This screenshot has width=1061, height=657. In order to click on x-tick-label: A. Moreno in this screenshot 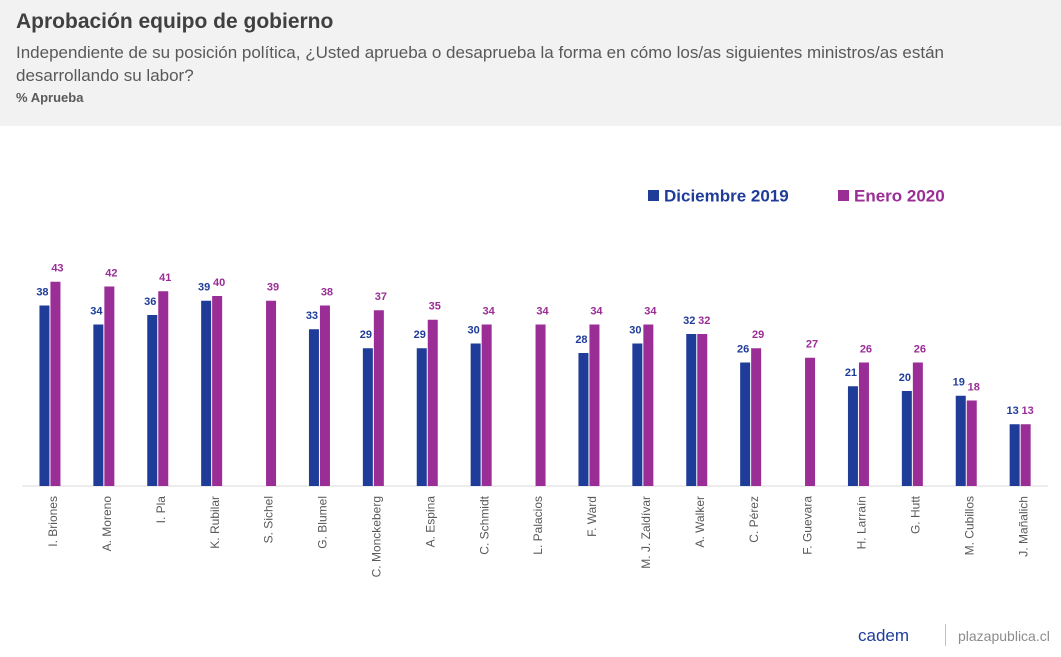, I will do `click(107, 524)`.